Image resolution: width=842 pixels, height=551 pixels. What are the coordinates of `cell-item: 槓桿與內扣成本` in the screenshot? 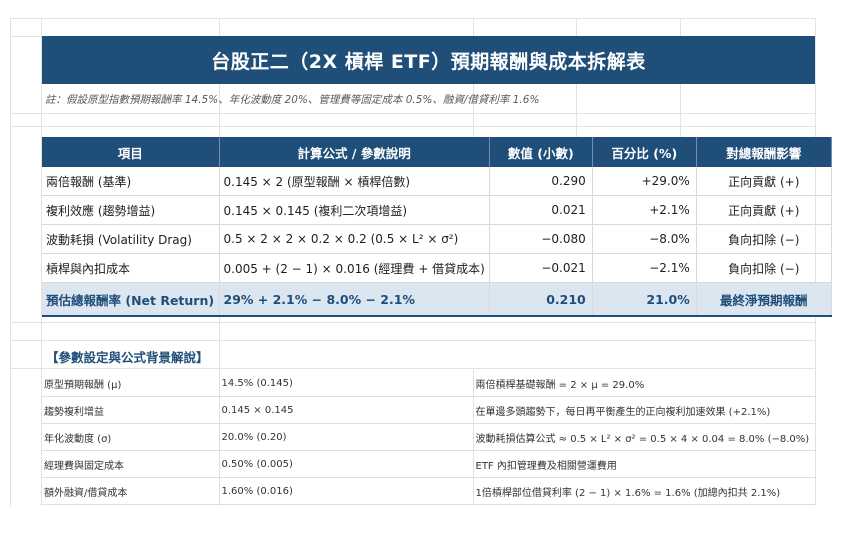 It's located at (131, 268).